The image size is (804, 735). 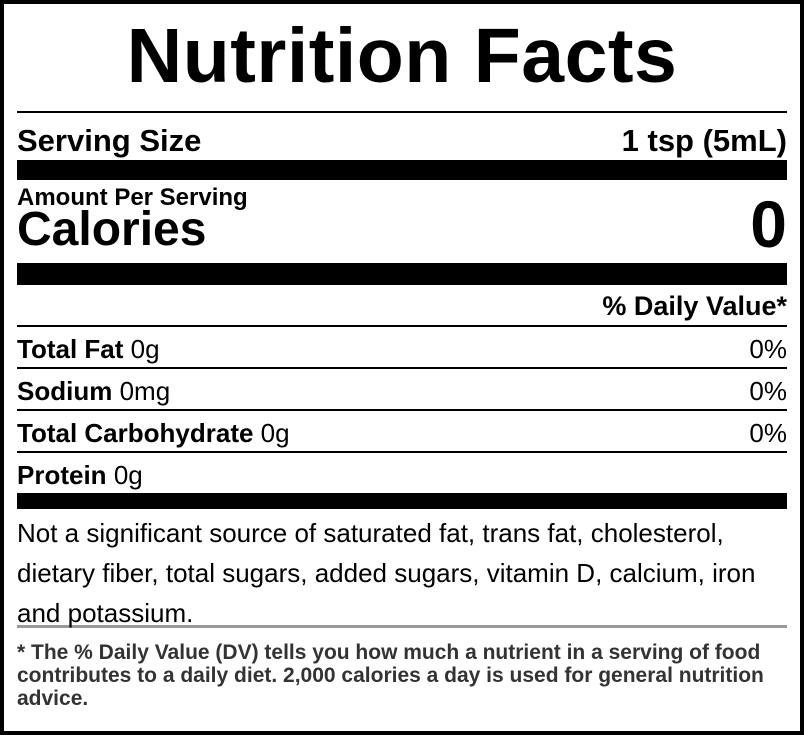 I want to click on nutrient-name: Sodium, so click(x=65, y=391).